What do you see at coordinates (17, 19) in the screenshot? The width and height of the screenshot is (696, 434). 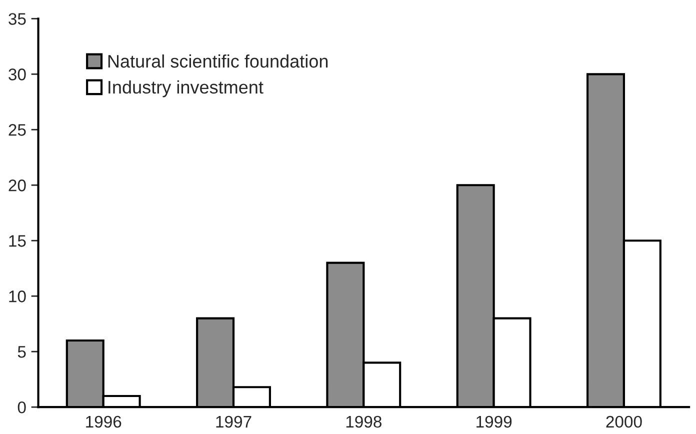 I see `y-tick-label: 35` at bounding box center [17, 19].